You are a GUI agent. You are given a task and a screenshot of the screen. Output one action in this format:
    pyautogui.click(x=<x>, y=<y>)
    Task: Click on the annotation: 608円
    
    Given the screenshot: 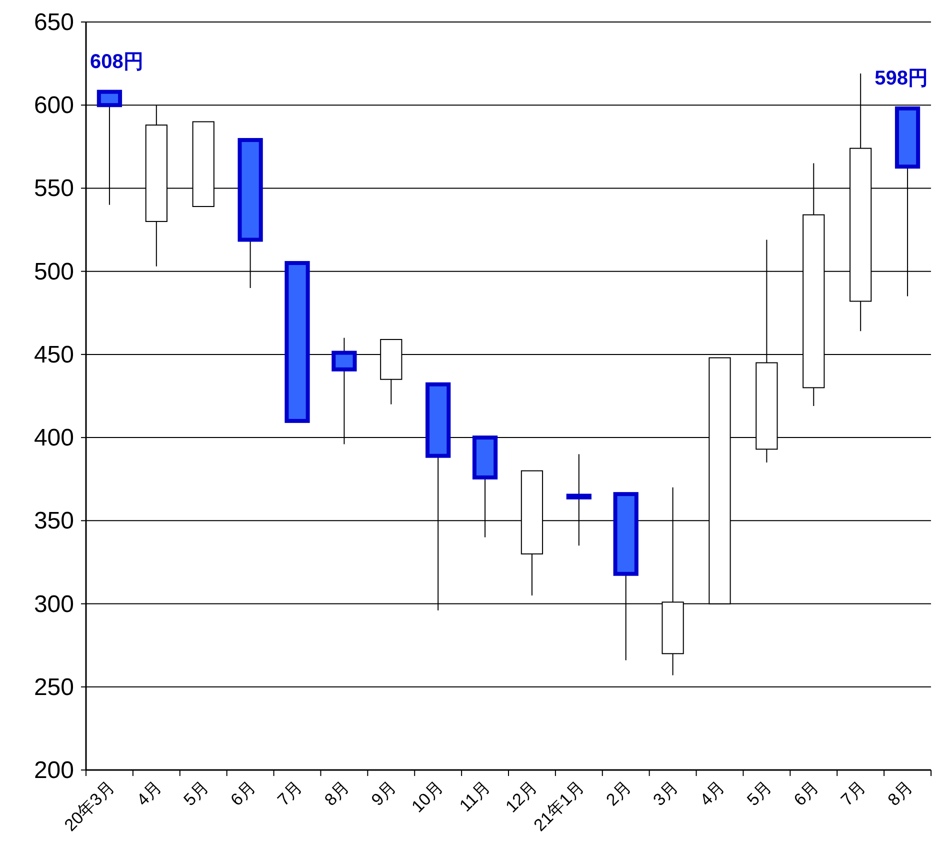 What is the action you would take?
    pyautogui.click(x=117, y=61)
    